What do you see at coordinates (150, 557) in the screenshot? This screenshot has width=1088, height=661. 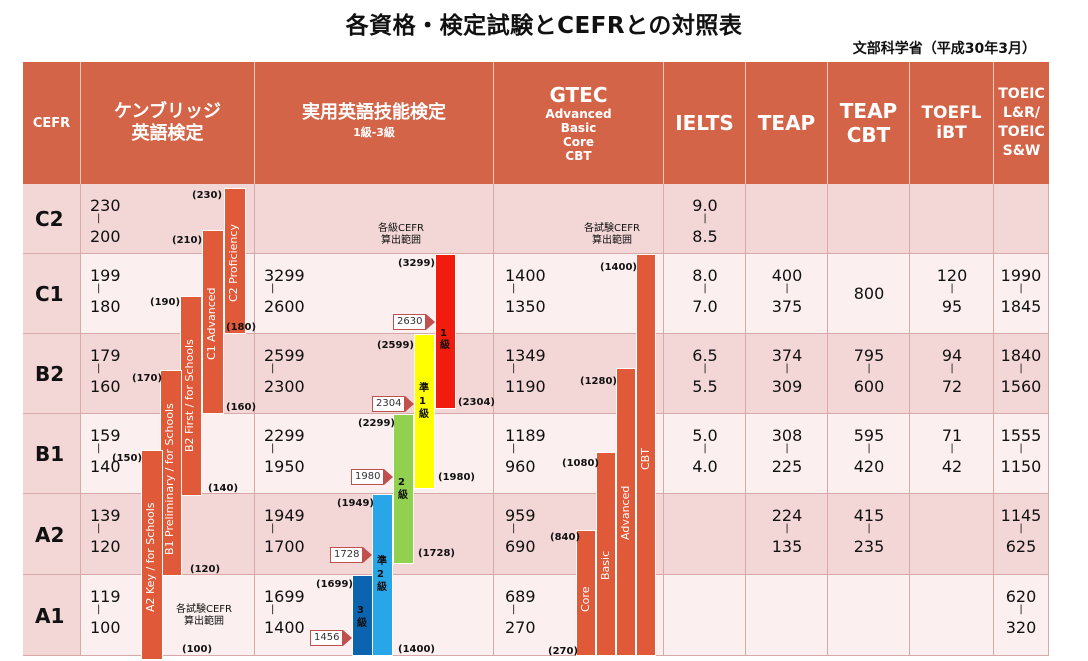 I see `cam-bar-a2-label: A2 Key / for Schools` at bounding box center [150, 557].